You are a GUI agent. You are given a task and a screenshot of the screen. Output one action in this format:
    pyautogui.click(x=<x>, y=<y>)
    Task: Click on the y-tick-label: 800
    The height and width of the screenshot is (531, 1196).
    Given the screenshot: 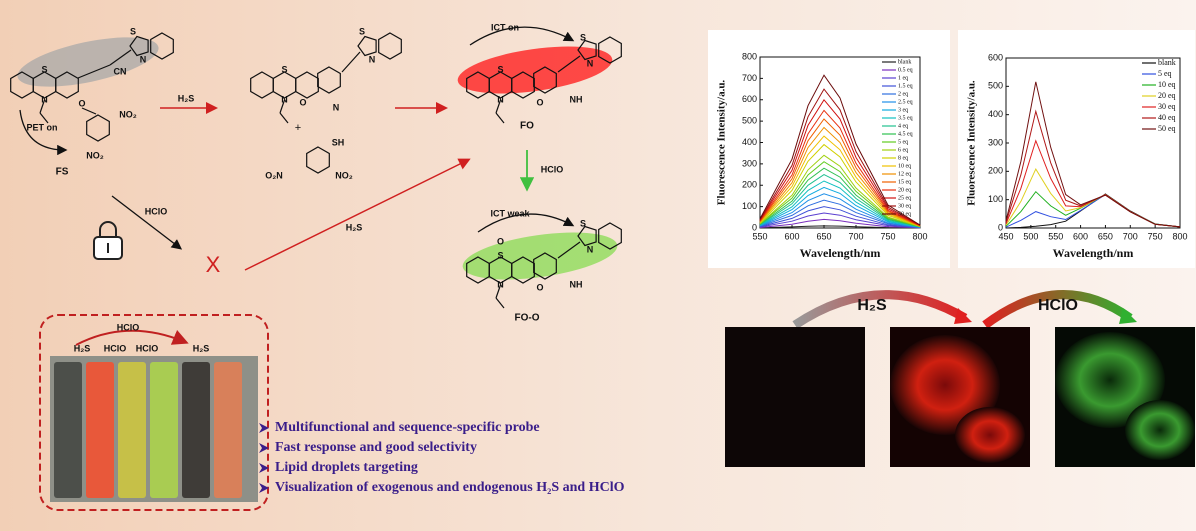 What is the action you would take?
    pyautogui.click(x=749, y=56)
    